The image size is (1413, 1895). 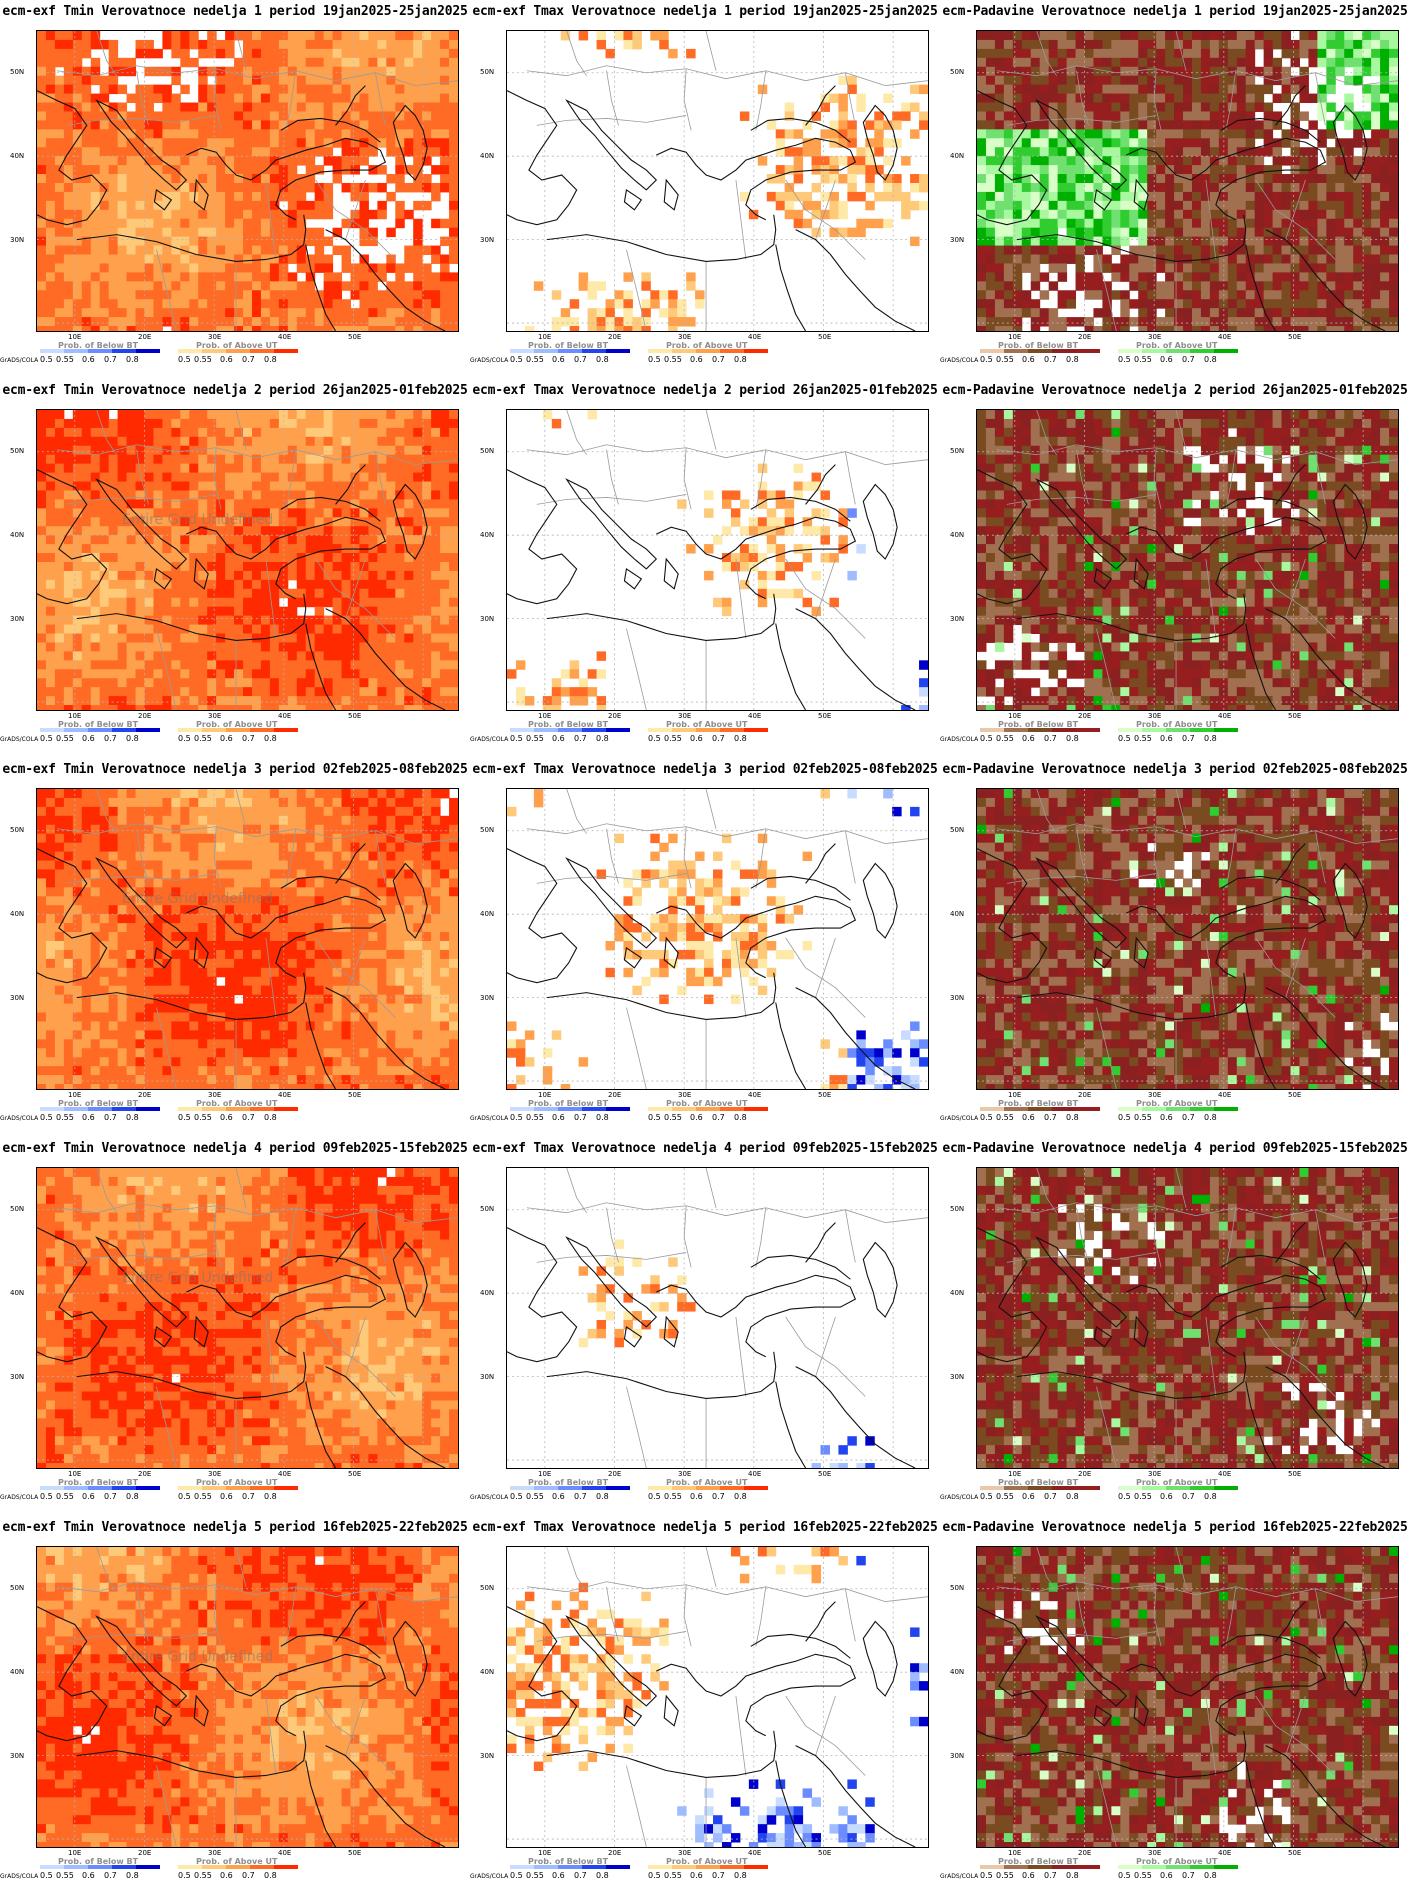 I want to click on colorbar-tick: 0.6, so click(x=226, y=1875).